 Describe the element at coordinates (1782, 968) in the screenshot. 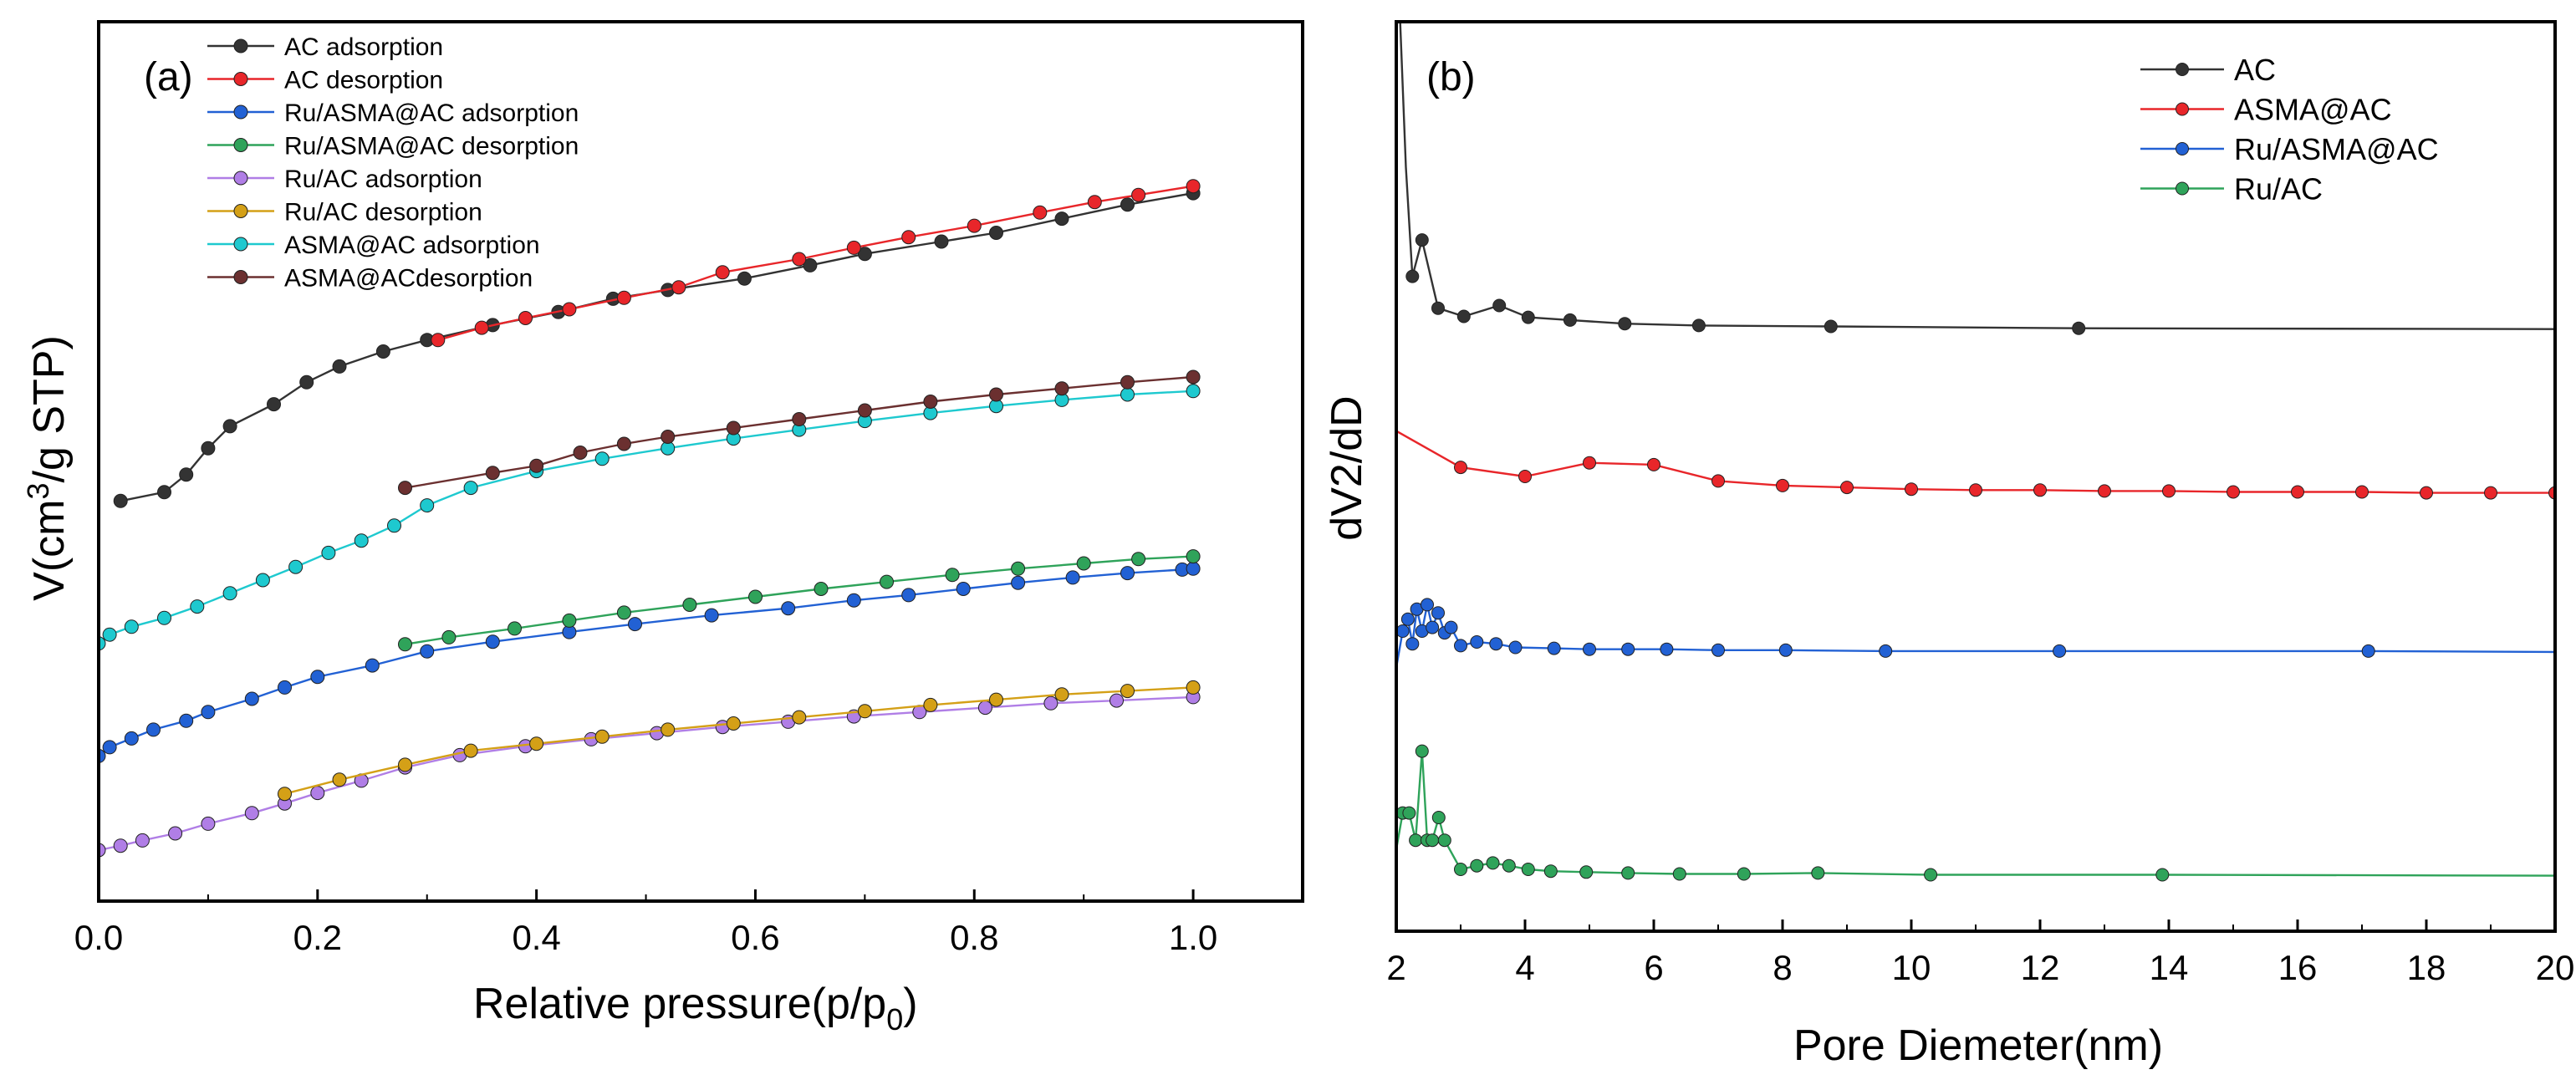

I see `x-tick-label: 8` at that location.